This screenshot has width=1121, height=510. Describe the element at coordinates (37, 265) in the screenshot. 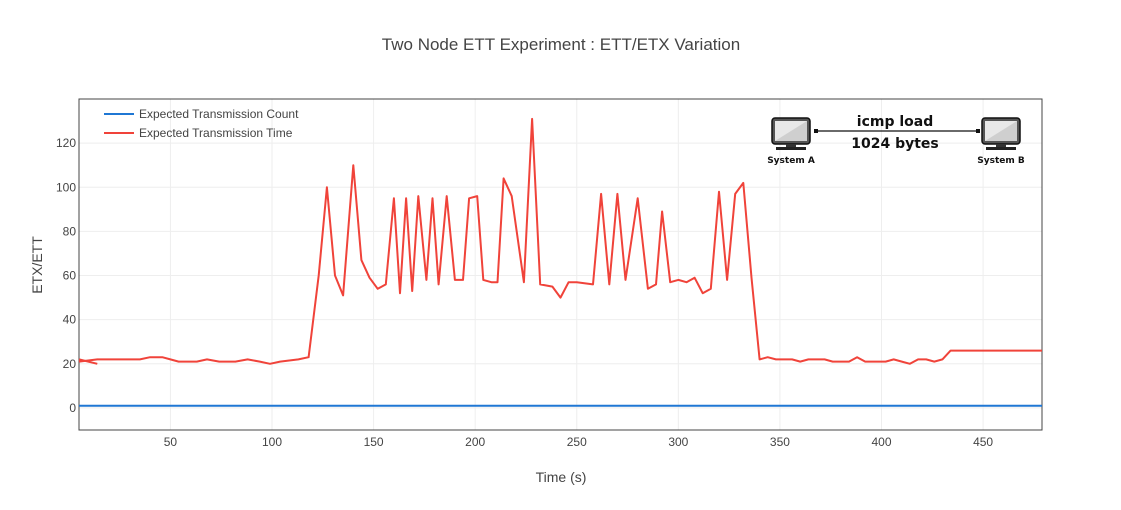

I see `y-axis-title: ETX/ETT` at that location.